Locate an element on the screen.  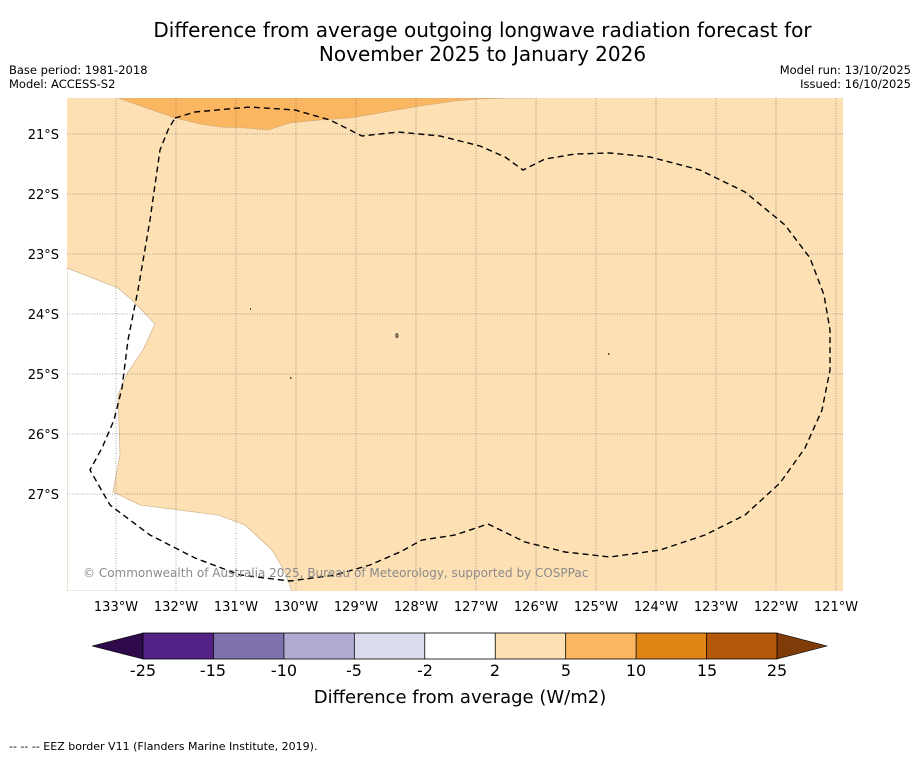
lat-label: 26°S is located at coordinates (43, 435).